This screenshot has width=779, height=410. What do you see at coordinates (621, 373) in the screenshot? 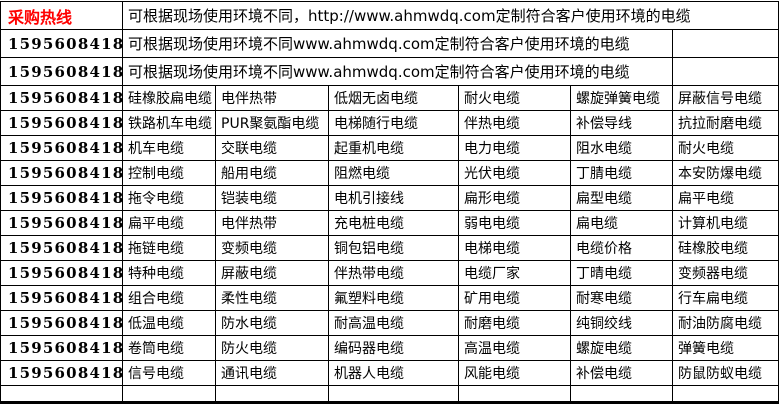
I see `cable-link: 补偿电缆` at bounding box center [621, 373].